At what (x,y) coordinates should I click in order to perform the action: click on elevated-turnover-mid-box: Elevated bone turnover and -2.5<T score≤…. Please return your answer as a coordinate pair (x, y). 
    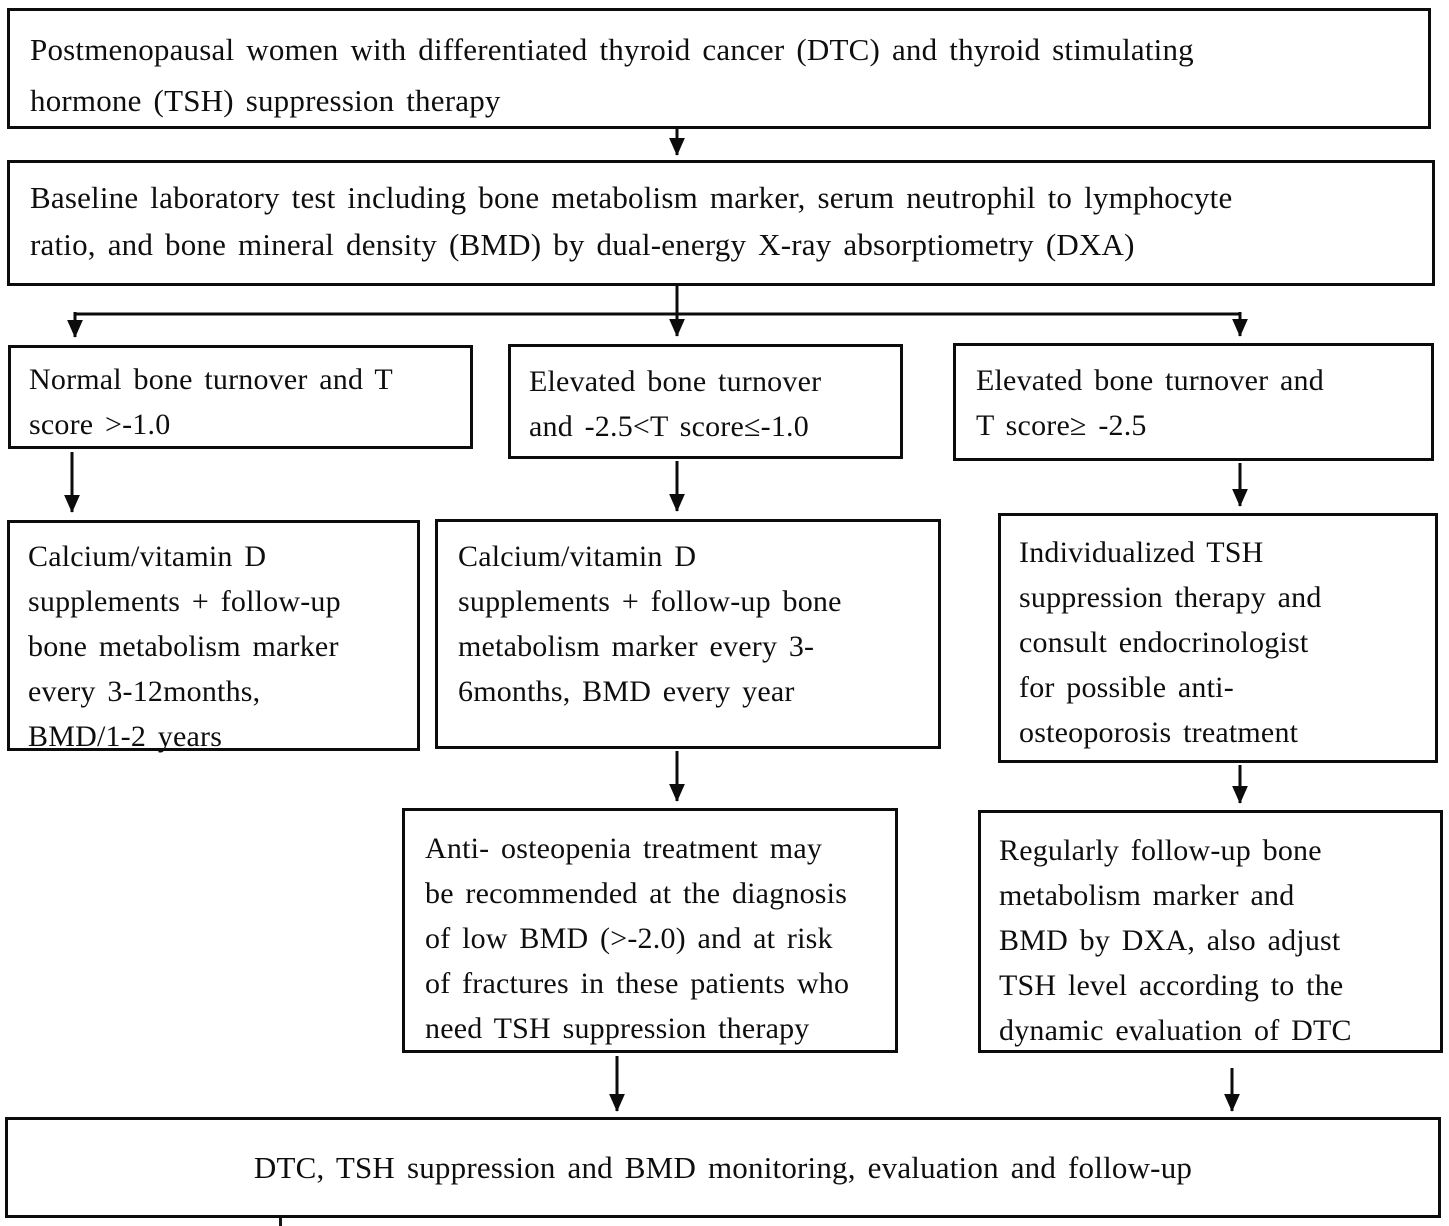
    Looking at the image, I should click on (705, 401).